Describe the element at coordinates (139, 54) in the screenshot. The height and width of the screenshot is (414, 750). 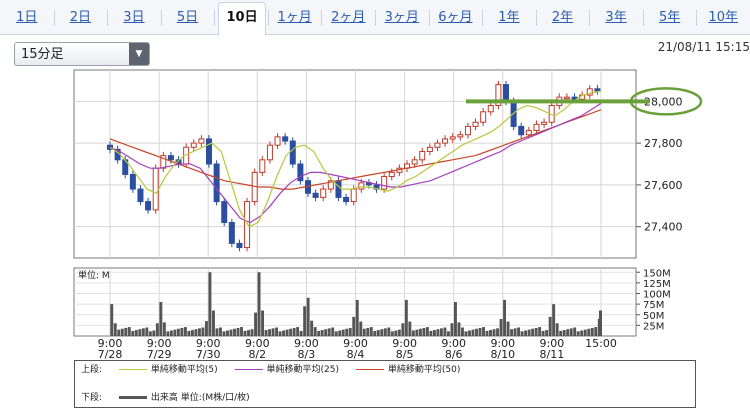
I see `chevron-down-icon: ▼` at that location.